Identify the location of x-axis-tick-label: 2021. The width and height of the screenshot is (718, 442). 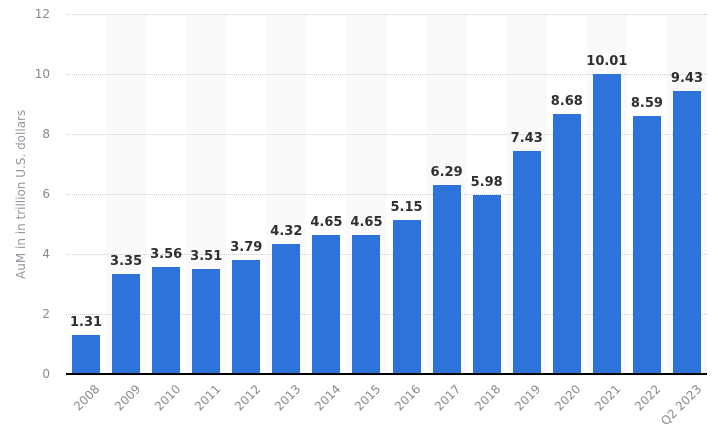
(608, 398).